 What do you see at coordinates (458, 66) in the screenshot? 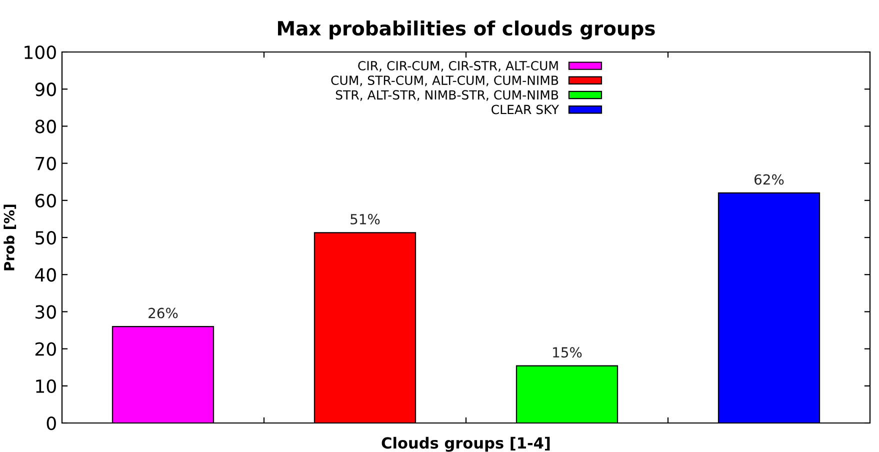
I see `legend-label: CIR, CIR-CUM, CIR-STR, ALT-CUM` at bounding box center [458, 66].